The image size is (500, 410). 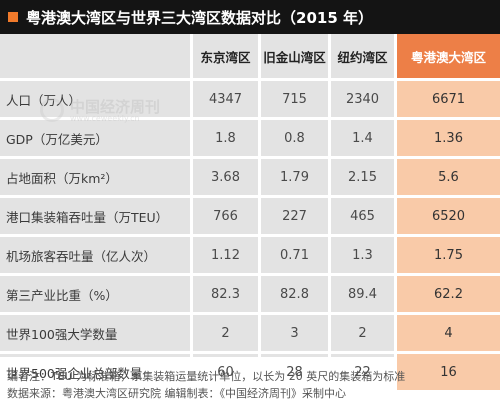 What do you see at coordinates (448, 178) in the screenshot?
I see `table-cell-highlight: 5.6` at bounding box center [448, 178].